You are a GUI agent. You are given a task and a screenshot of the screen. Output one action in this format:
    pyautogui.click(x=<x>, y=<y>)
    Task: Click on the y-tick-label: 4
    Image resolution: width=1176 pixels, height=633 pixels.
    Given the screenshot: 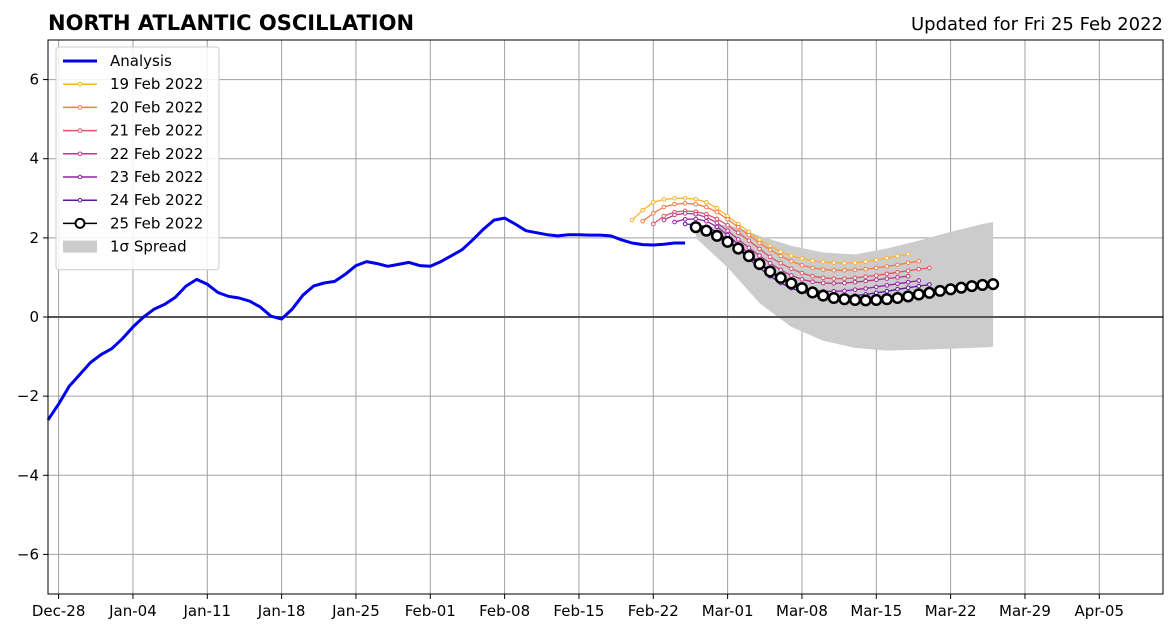 What is the action you would take?
    pyautogui.click(x=34, y=159)
    